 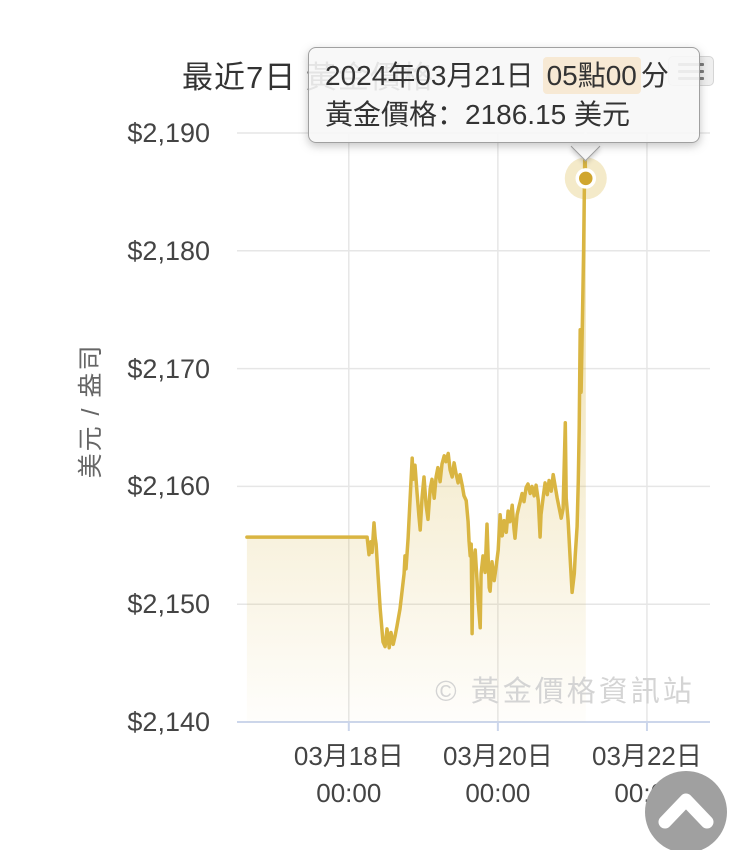 I want to click on scroll-to-top-button, so click(x=686, y=810).